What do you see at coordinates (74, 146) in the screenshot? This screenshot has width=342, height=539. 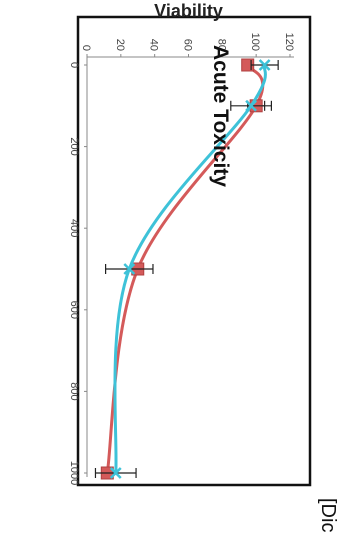 I see `x-tick-label: 200` at bounding box center [74, 146].